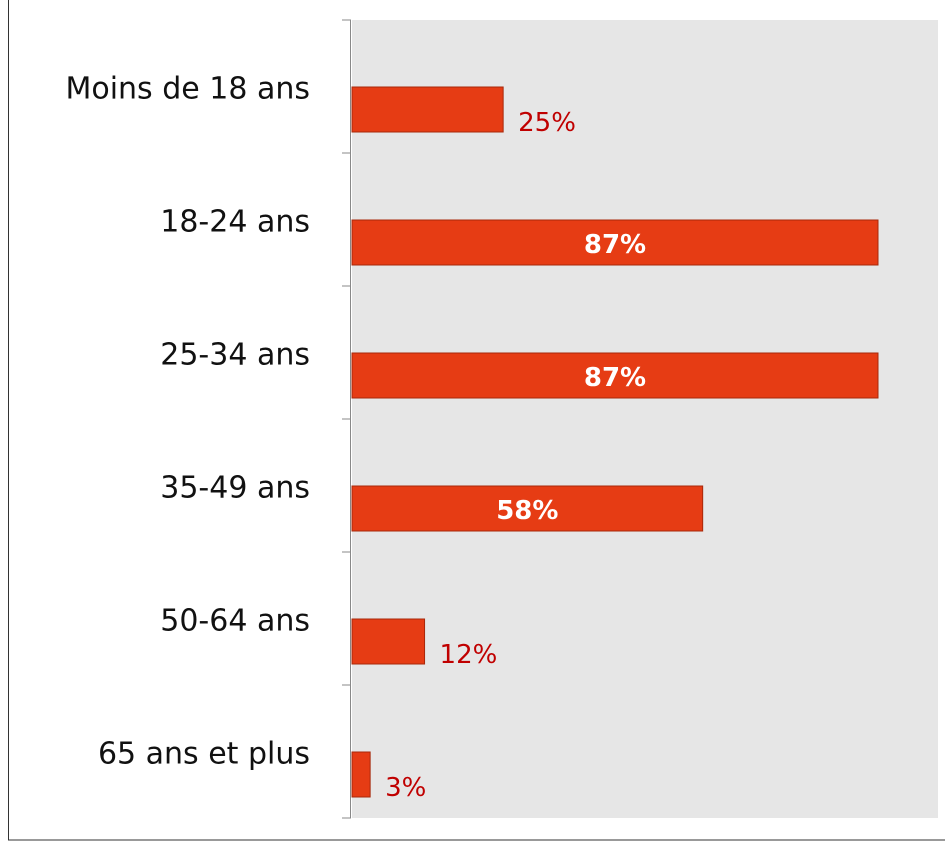  I want to click on category-label: 25-34 ans, so click(235, 355).